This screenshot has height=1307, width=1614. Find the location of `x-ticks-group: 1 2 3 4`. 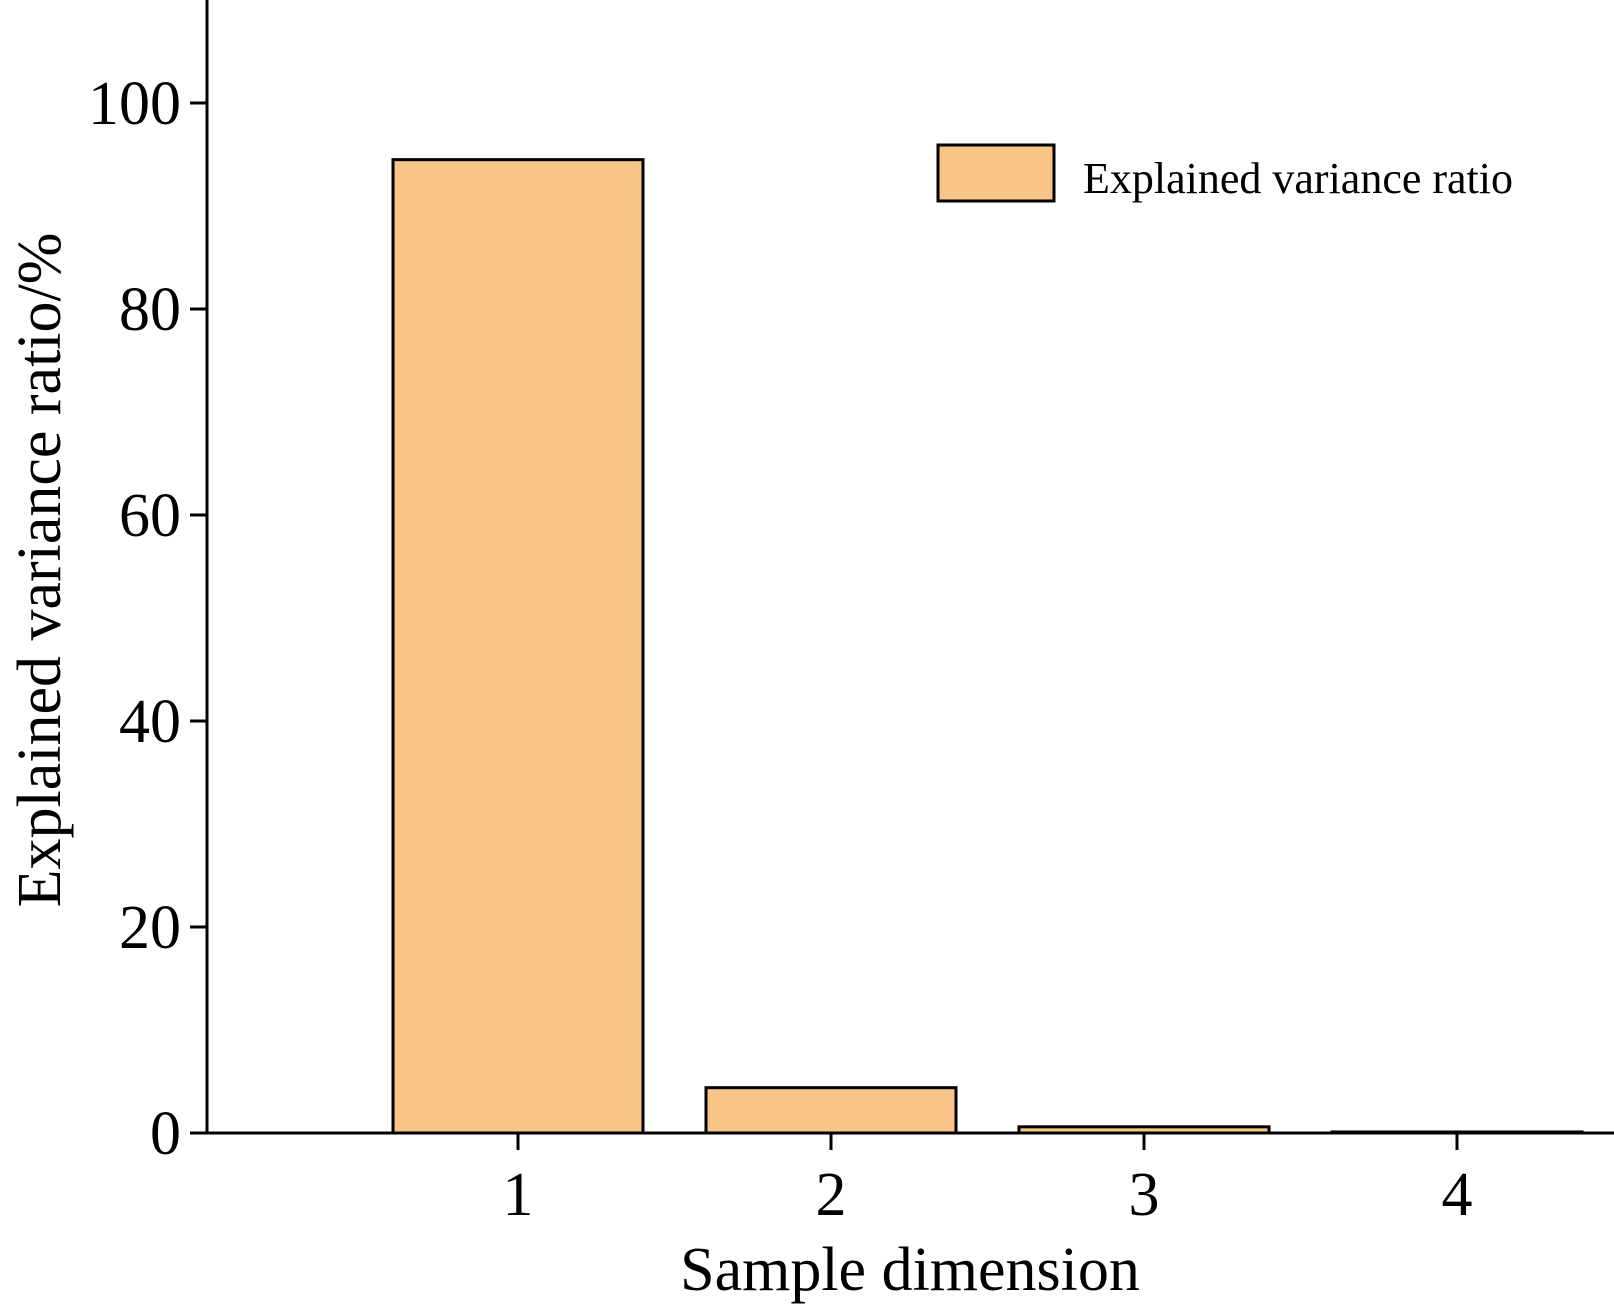

x-ticks-group: 1 2 3 4 is located at coordinates (988, 1181).